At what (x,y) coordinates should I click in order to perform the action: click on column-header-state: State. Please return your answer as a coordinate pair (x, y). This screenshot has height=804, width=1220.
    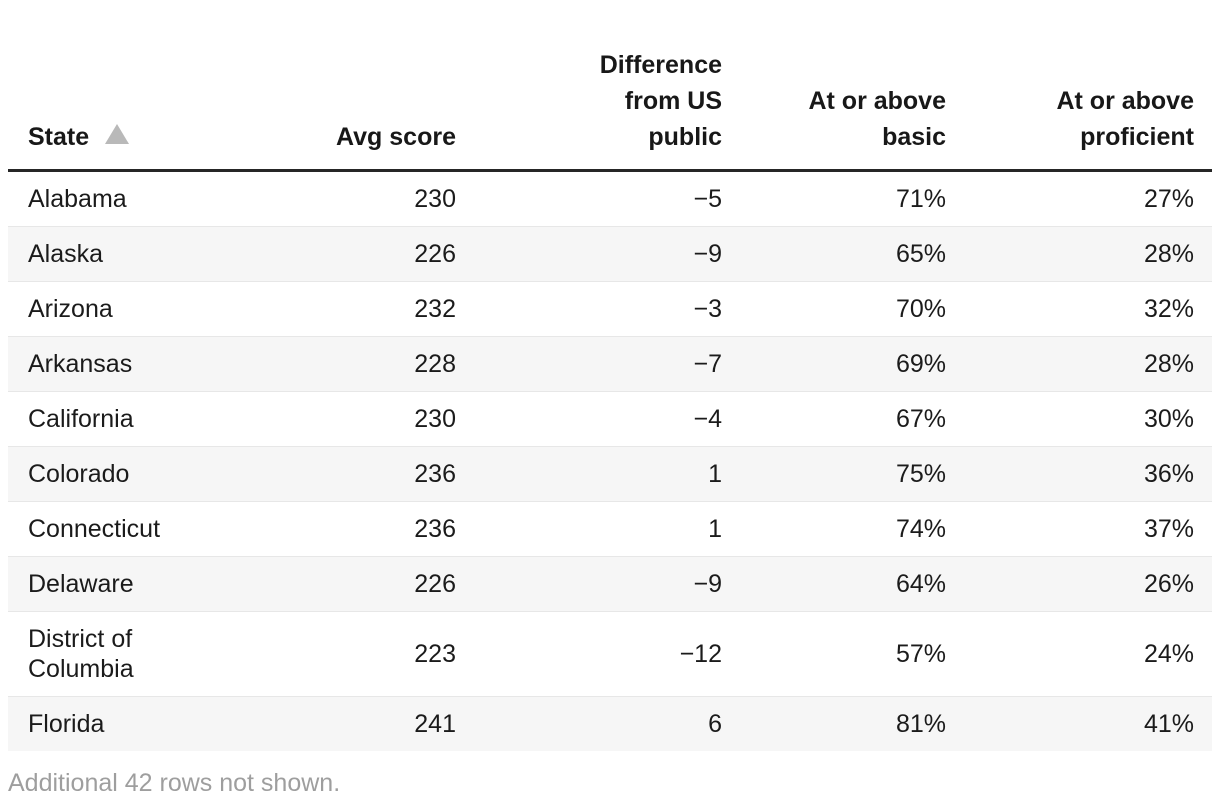
    Looking at the image, I should click on (144, 86).